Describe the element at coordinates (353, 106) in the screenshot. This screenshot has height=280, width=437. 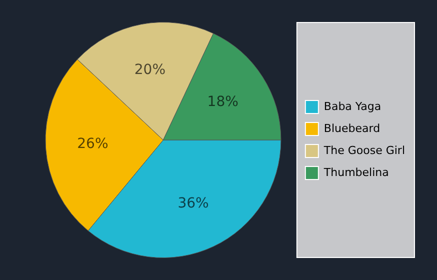
I see `legend-label: Baba Yaga` at that location.